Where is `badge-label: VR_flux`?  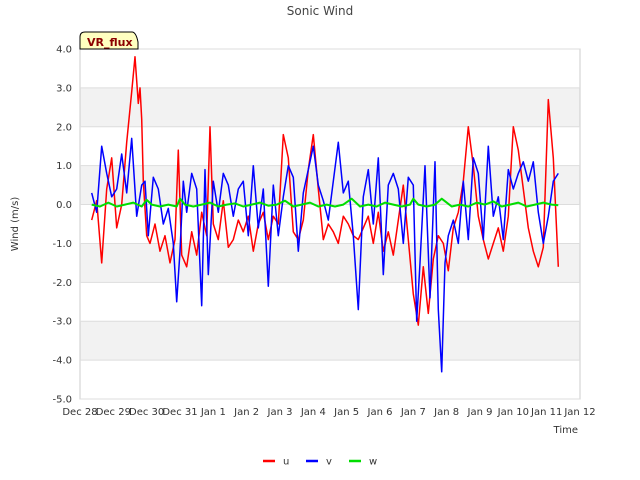 badge-label: VR_flux is located at coordinates (110, 42).